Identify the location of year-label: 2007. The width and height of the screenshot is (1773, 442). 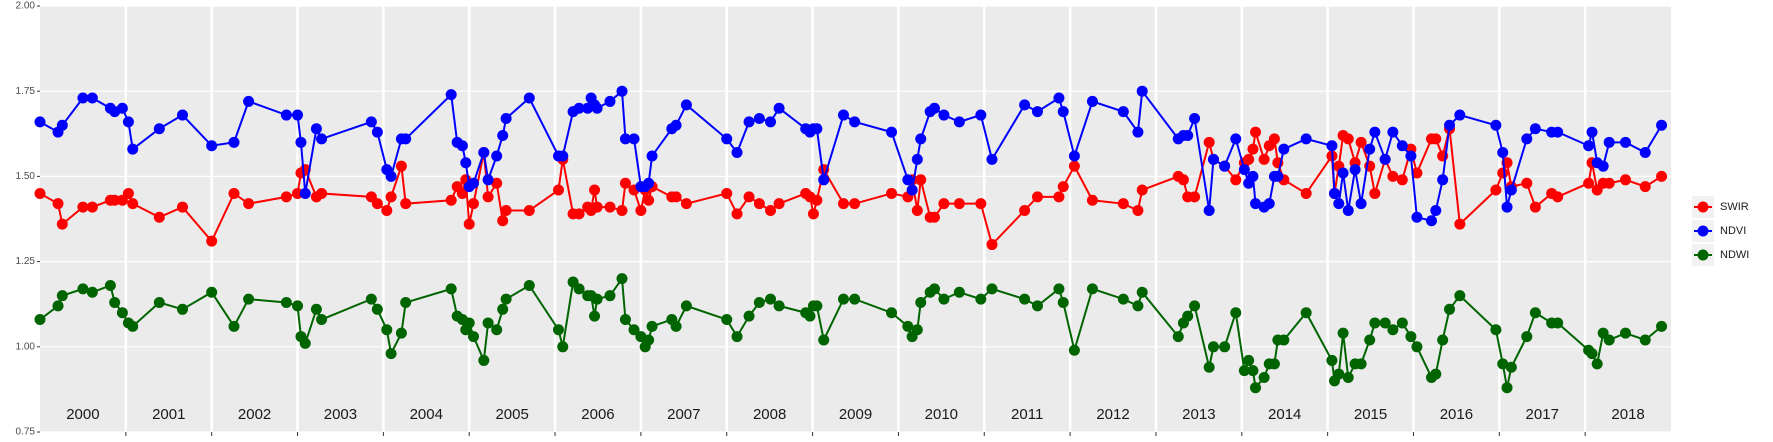
(683, 414).